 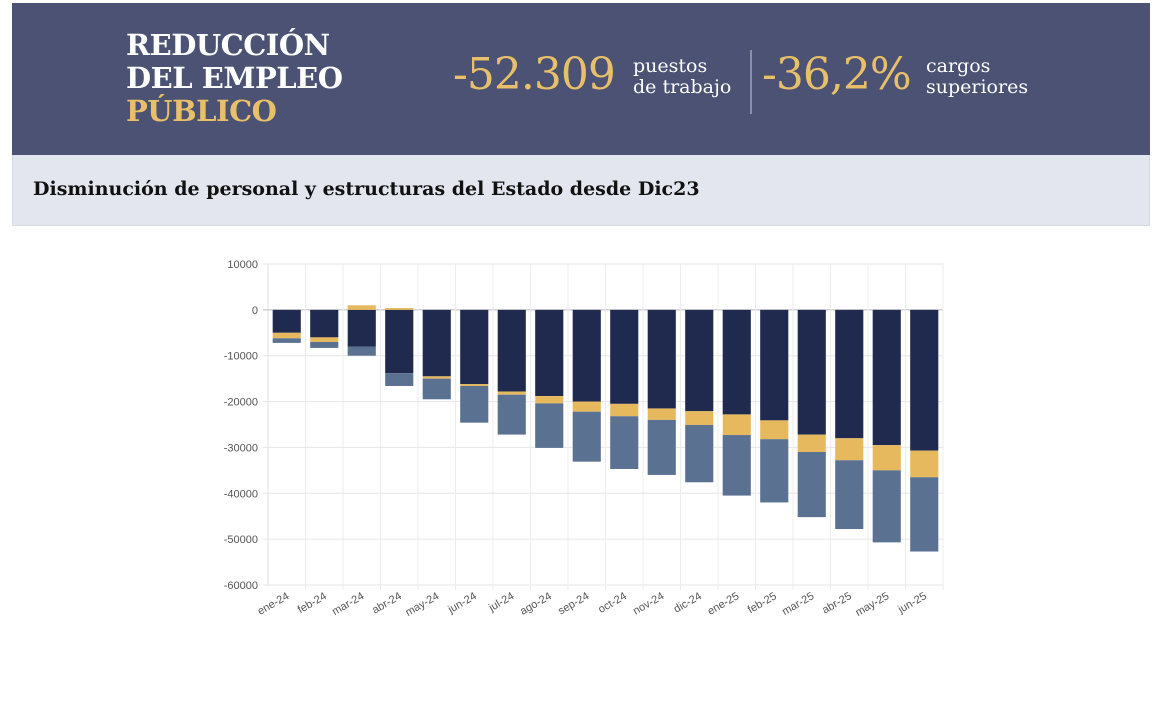 I want to click on y-tick-label: 10000, so click(x=242, y=265).